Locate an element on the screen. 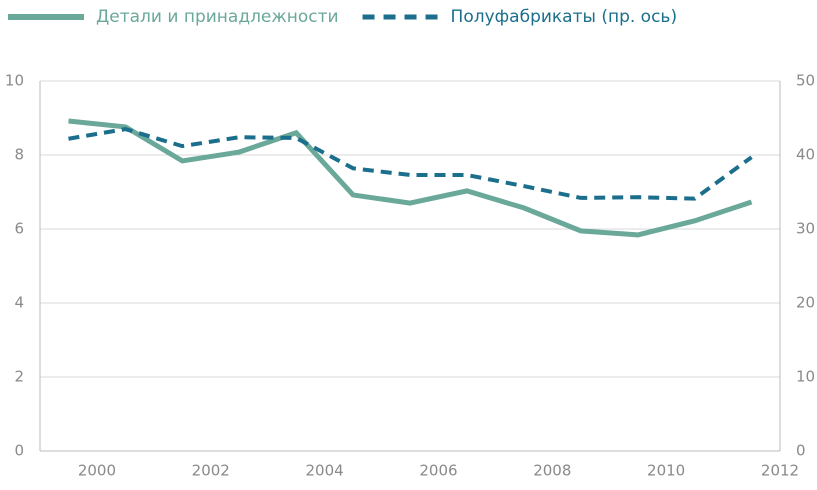 This screenshot has height=490, width=817. y-tick-label: 8 is located at coordinates (19, 155).